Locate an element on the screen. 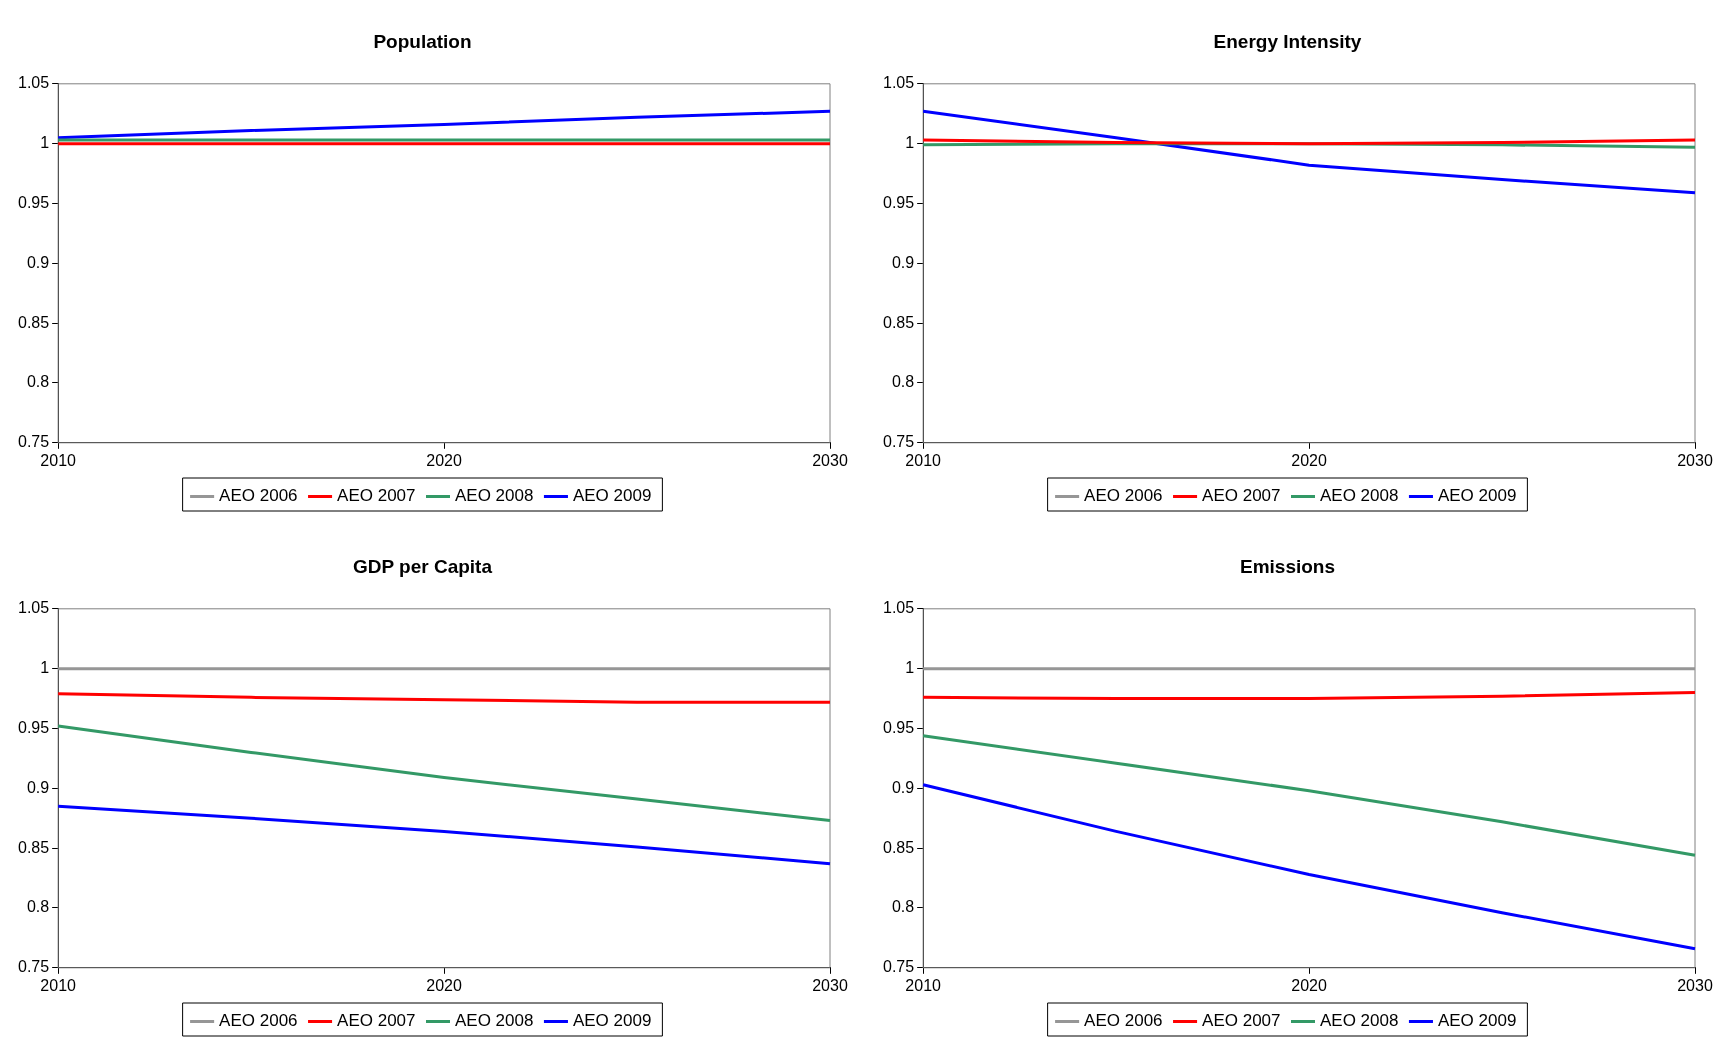  chart-title: Energy Intensity is located at coordinates (1287, 41).